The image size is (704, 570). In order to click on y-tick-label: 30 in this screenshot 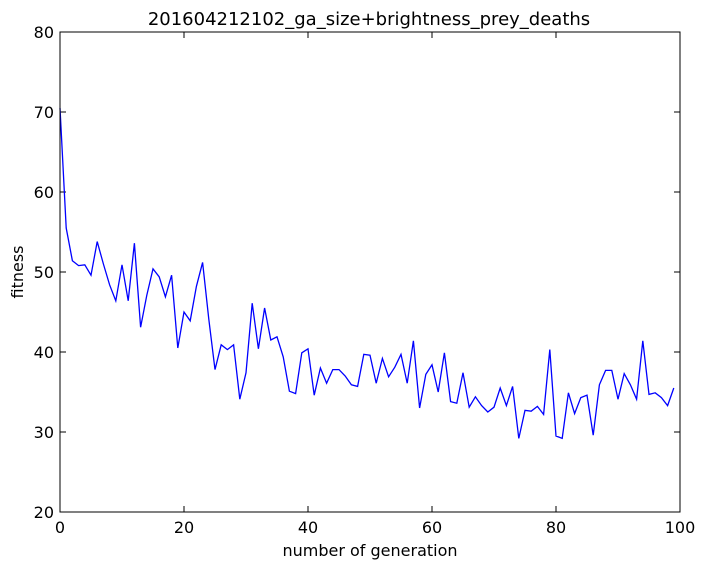, I will do `click(44, 432)`.